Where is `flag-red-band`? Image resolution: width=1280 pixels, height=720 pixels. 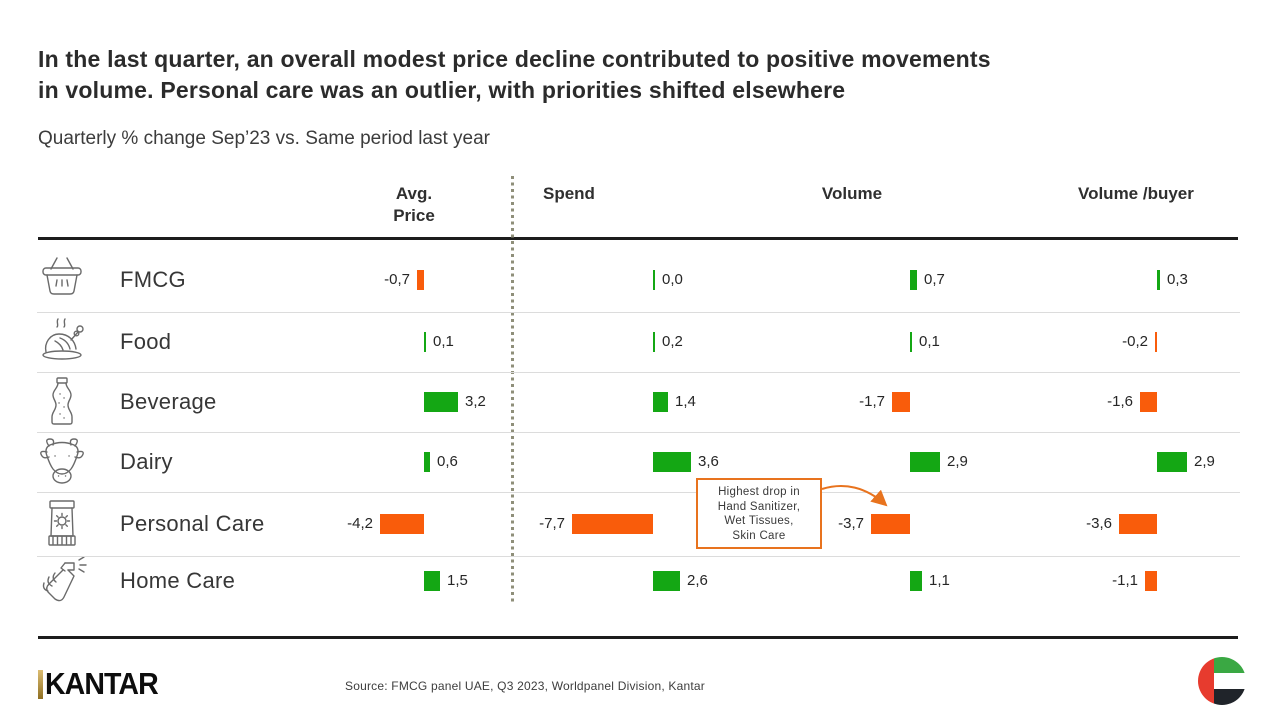
flag-red-band is located at coordinates (1206, 681).